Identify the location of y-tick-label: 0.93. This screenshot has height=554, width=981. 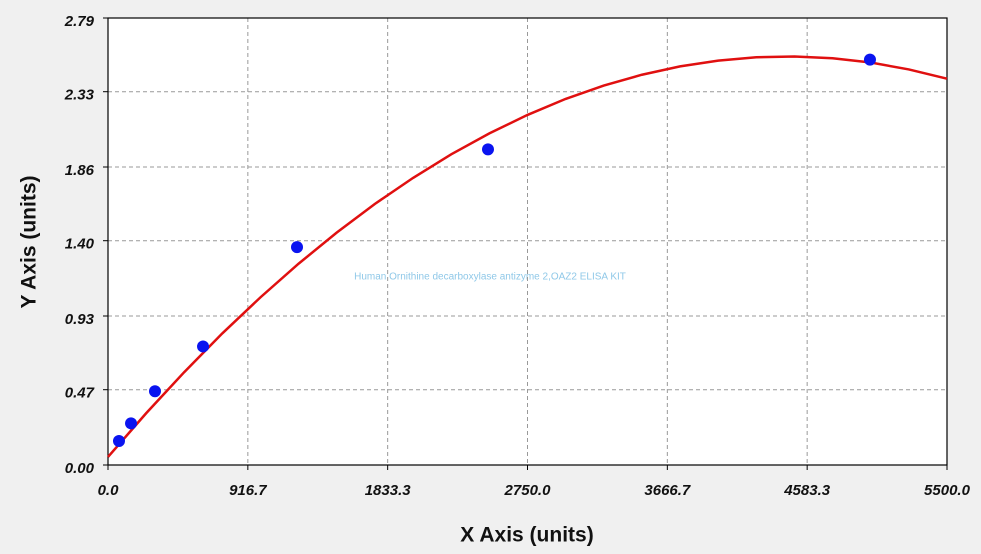
(80, 319).